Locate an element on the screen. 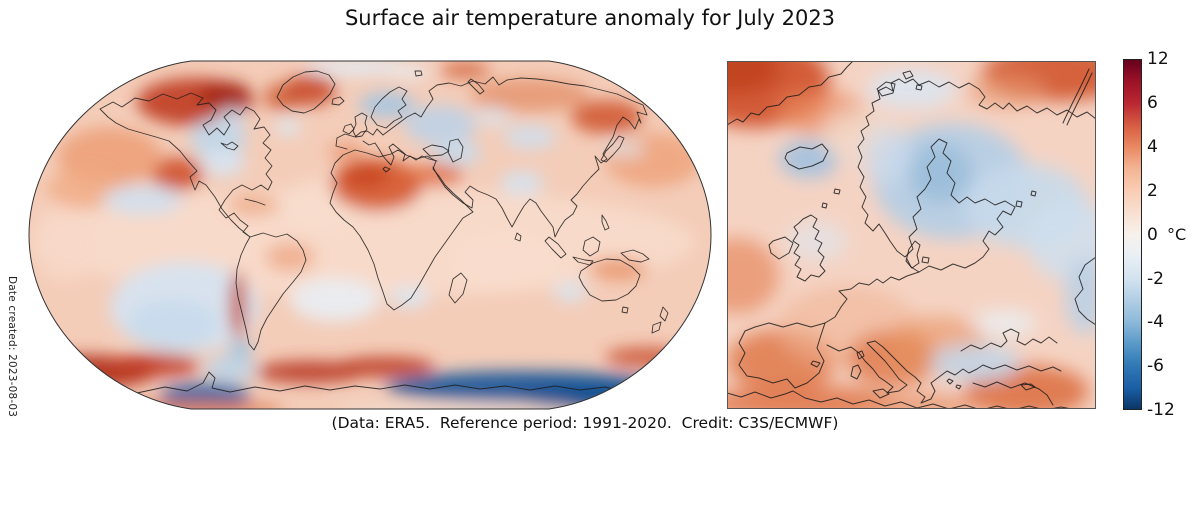 The width and height of the screenshot is (1200, 520). colorbar-tick: -2 is located at coordinates (1155, 279).